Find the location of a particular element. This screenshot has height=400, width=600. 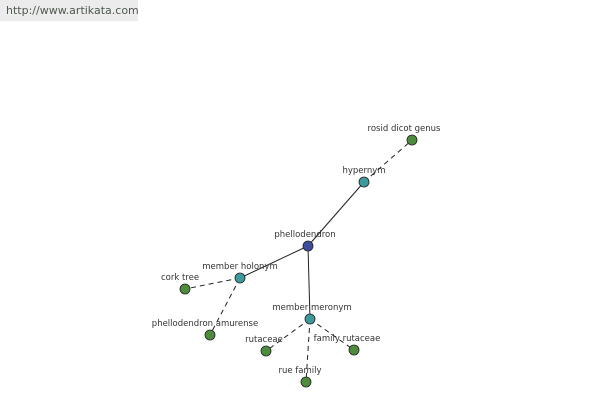

node-label: family rutaceae is located at coordinates (347, 339).